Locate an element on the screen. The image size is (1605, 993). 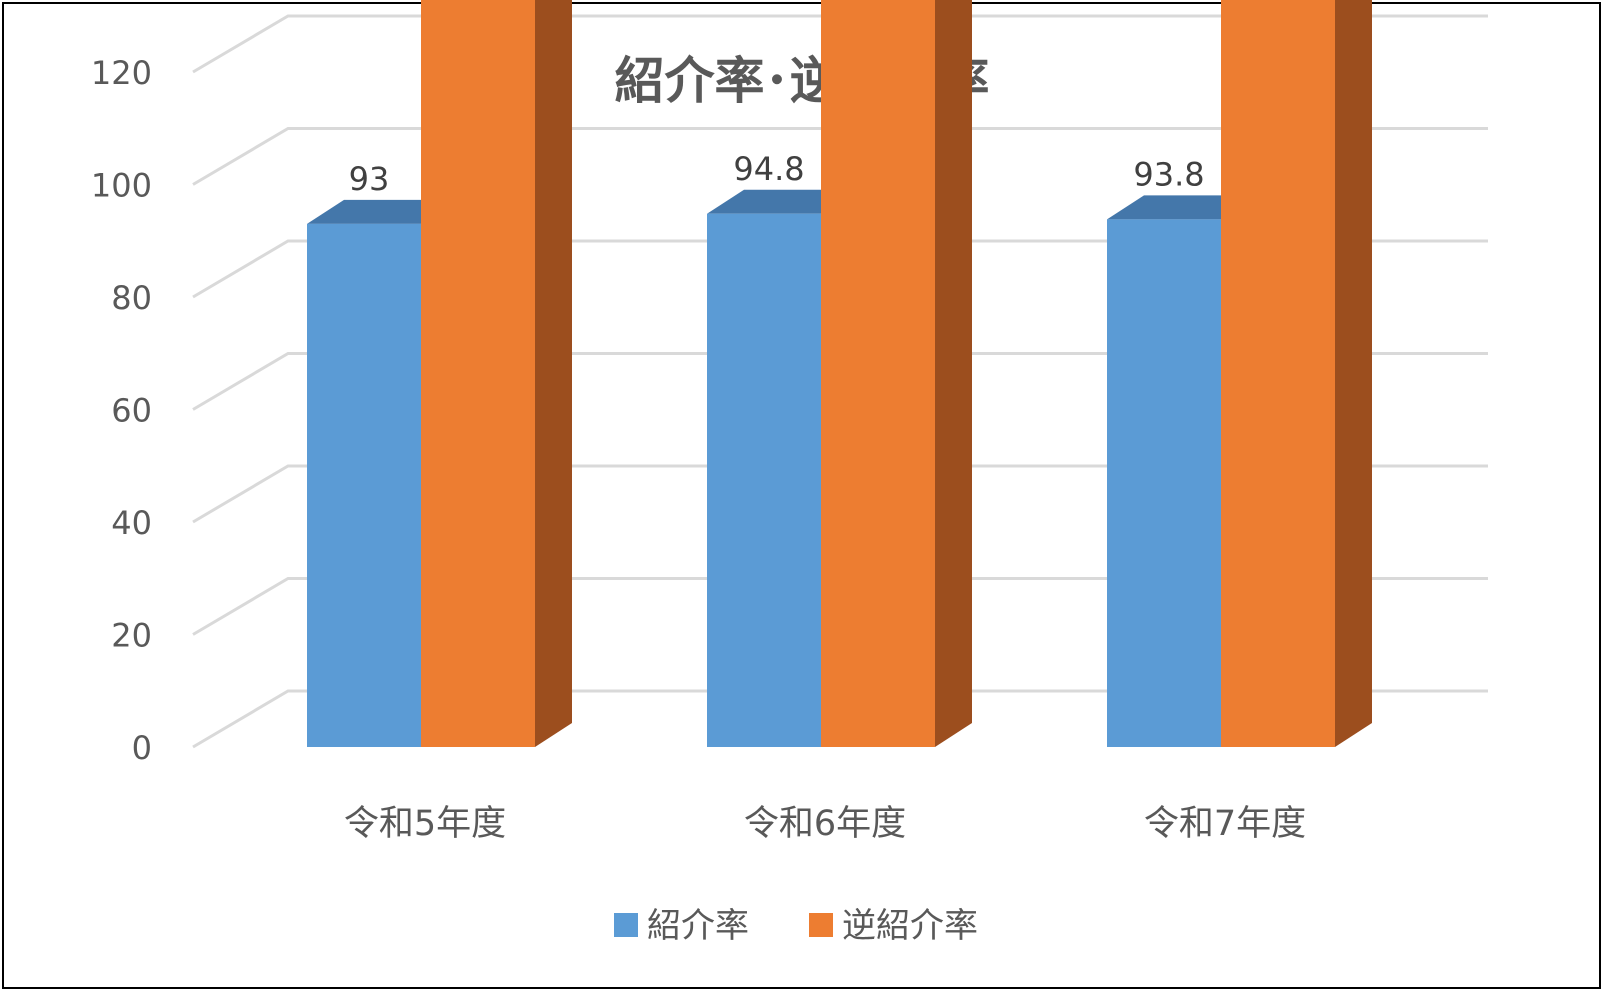
legend: 紹介率 逆紹介率 is located at coordinates (796, 926).